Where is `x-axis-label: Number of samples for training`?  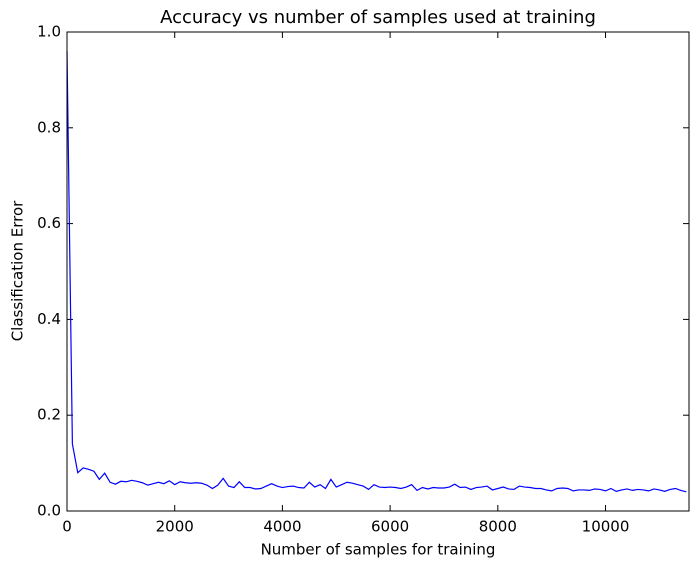
x-axis-label: Number of samples for training is located at coordinates (378, 550).